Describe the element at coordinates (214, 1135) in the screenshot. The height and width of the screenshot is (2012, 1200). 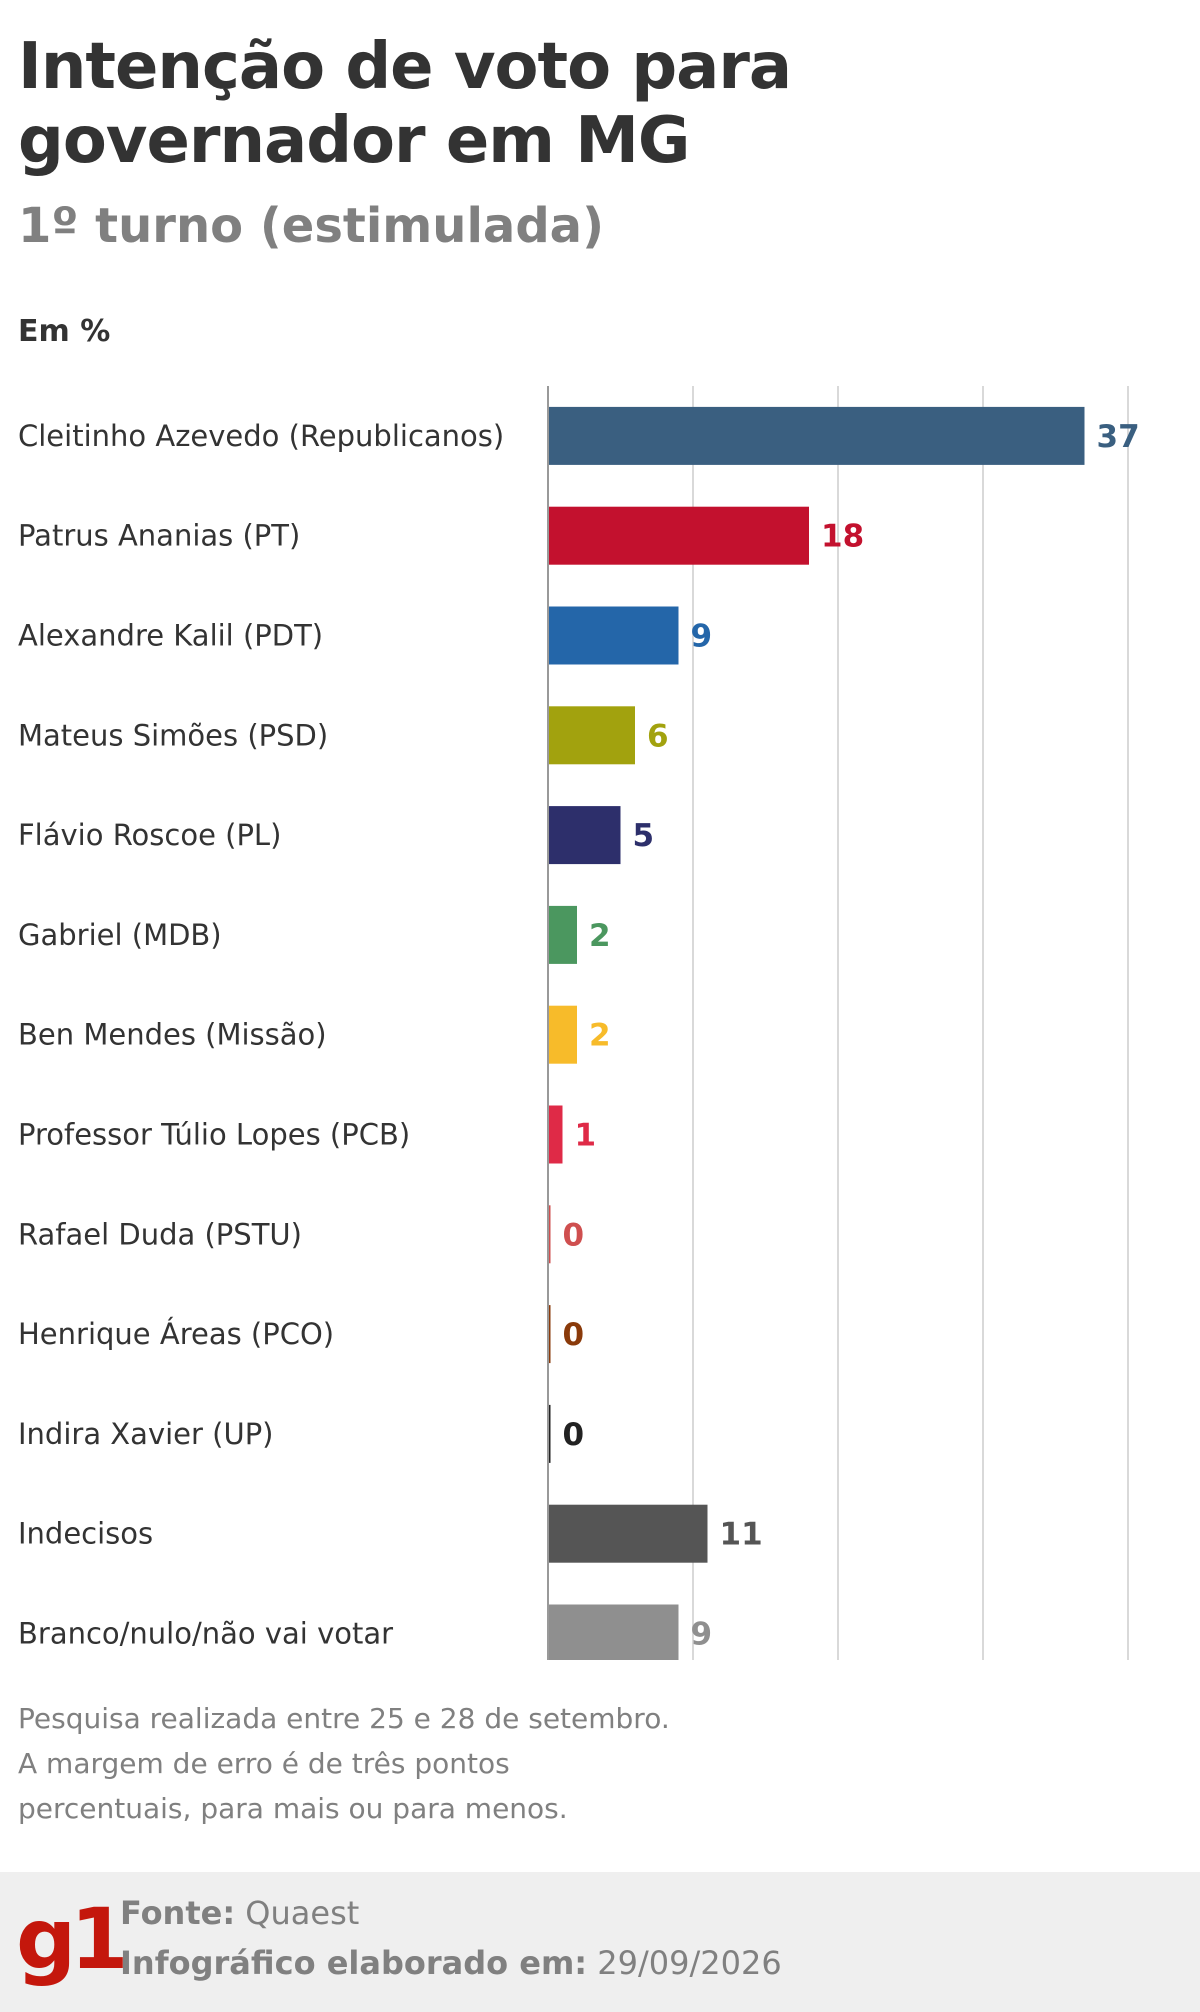
I see `category-label: Professor Túlio Lopes (PCB)` at that location.